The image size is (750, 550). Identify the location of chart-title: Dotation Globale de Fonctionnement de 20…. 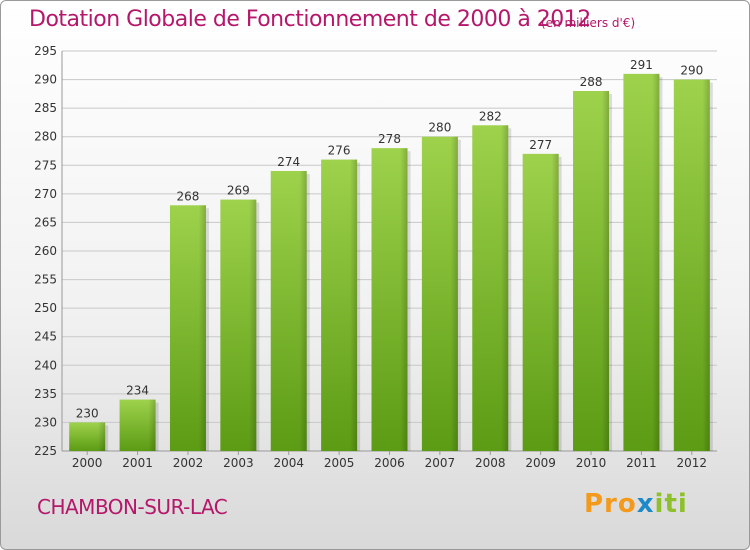
(310, 19).